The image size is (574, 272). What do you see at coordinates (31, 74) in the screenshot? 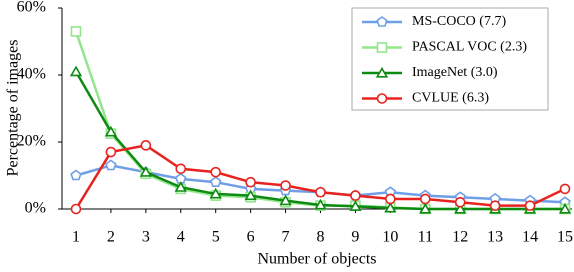
I see `y-tick-label: 40%` at bounding box center [31, 74].